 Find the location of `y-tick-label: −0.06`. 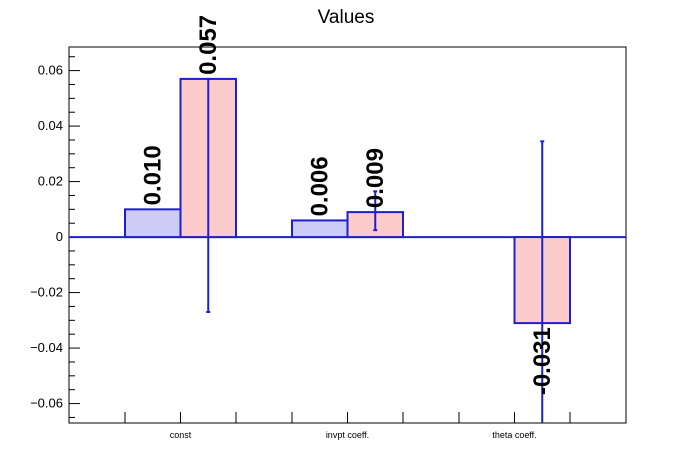

y-tick-label: −0.06 is located at coordinates (46, 403).